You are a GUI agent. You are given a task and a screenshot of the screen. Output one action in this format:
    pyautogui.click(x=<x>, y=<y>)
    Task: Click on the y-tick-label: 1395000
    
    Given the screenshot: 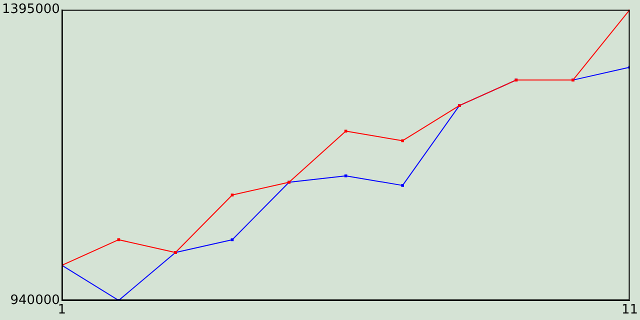 What is the action you would take?
    pyautogui.click(x=31, y=10)
    